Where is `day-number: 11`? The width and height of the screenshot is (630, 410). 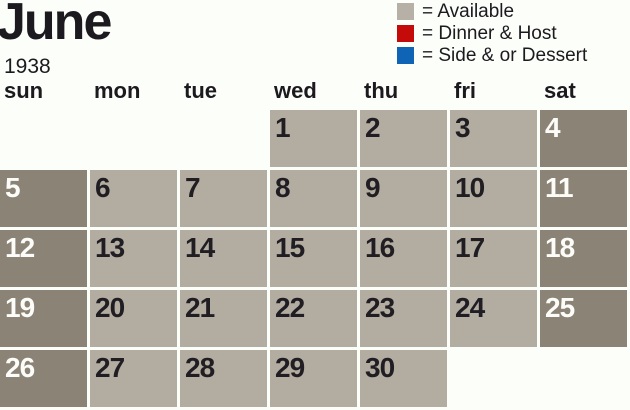 day-number: 11 is located at coordinates (559, 187).